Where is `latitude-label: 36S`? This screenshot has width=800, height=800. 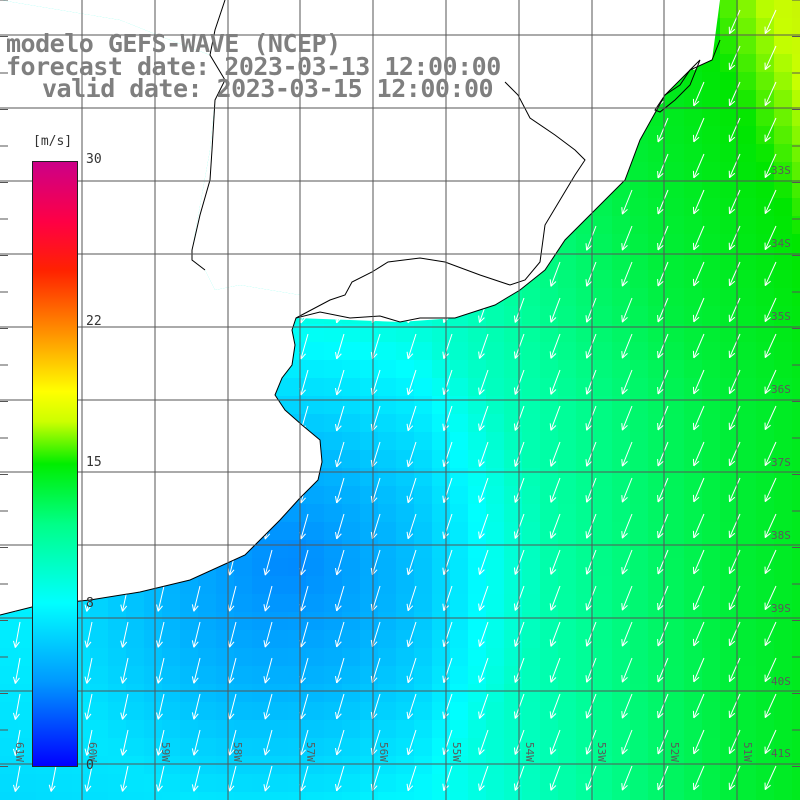 latitude-label: 36S is located at coordinates (781, 389).